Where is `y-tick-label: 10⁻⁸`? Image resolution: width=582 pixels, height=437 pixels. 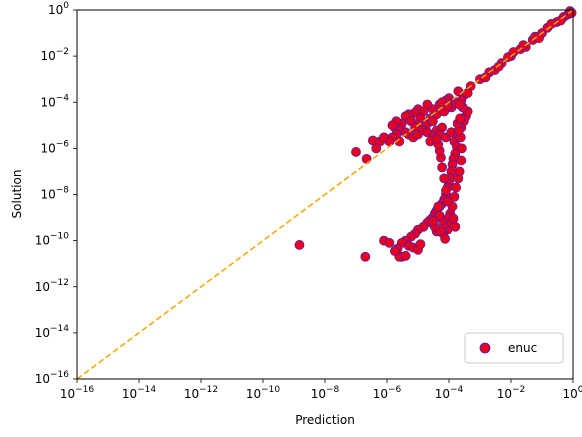
y-tick-label: 10⁻⁸ is located at coordinates (54, 194).